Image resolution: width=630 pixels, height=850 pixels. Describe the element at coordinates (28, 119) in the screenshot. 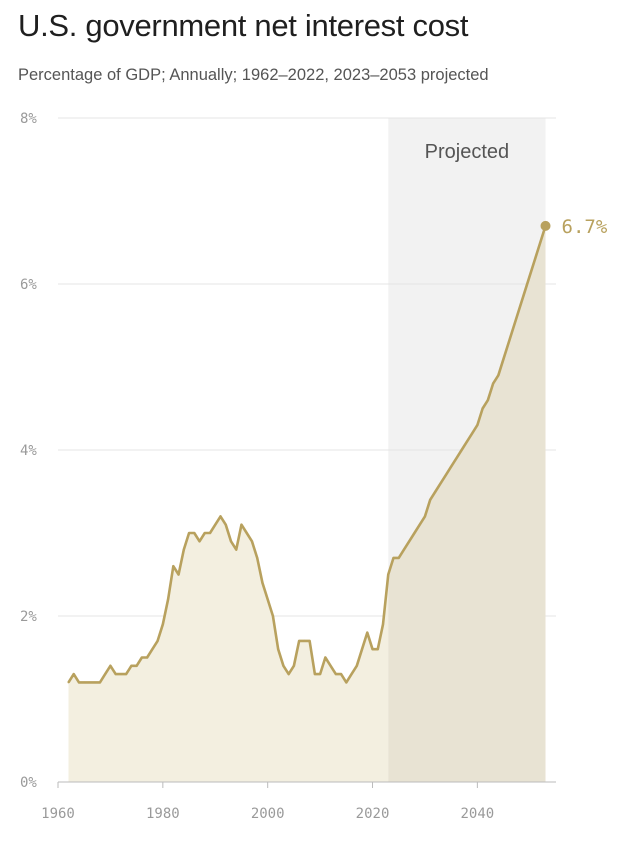

I see `y-tick-label: 8%` at that location.